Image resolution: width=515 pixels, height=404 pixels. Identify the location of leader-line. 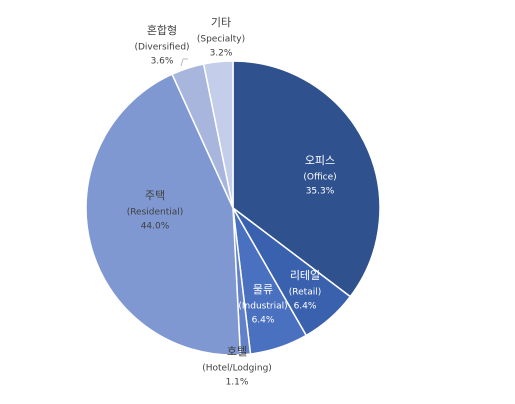
(182, 62).